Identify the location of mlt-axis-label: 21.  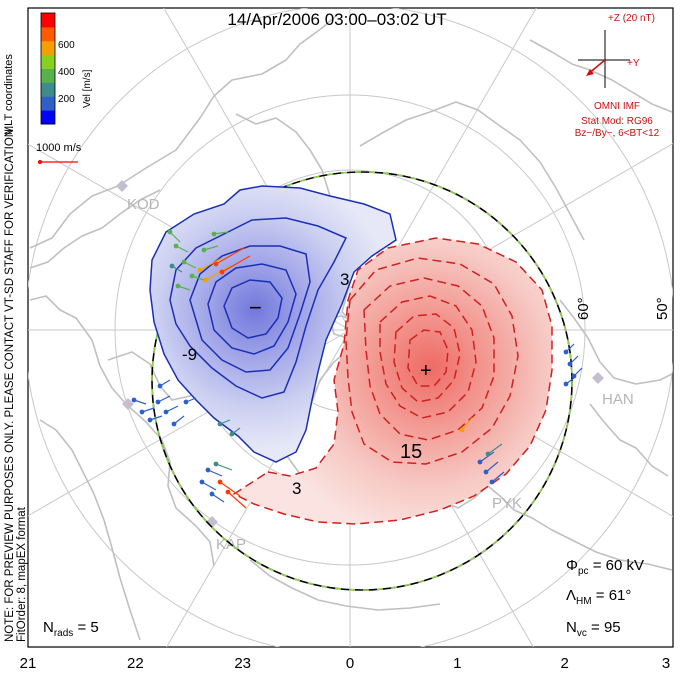
(28, 663).